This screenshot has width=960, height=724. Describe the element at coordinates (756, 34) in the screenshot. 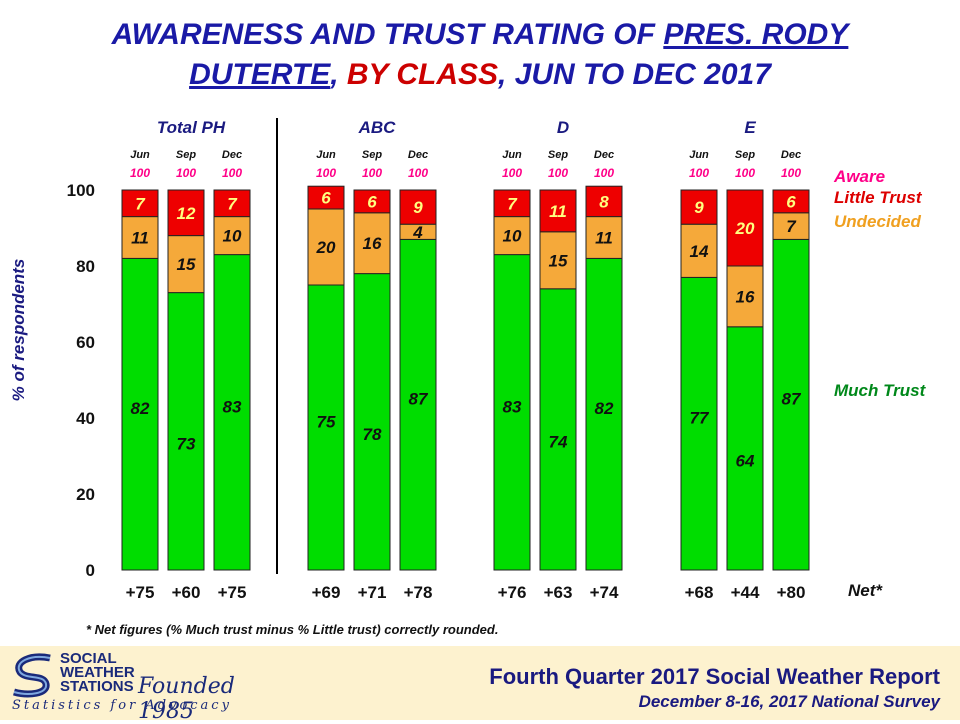

I see `title-part2: PRES. RODY` at that location.